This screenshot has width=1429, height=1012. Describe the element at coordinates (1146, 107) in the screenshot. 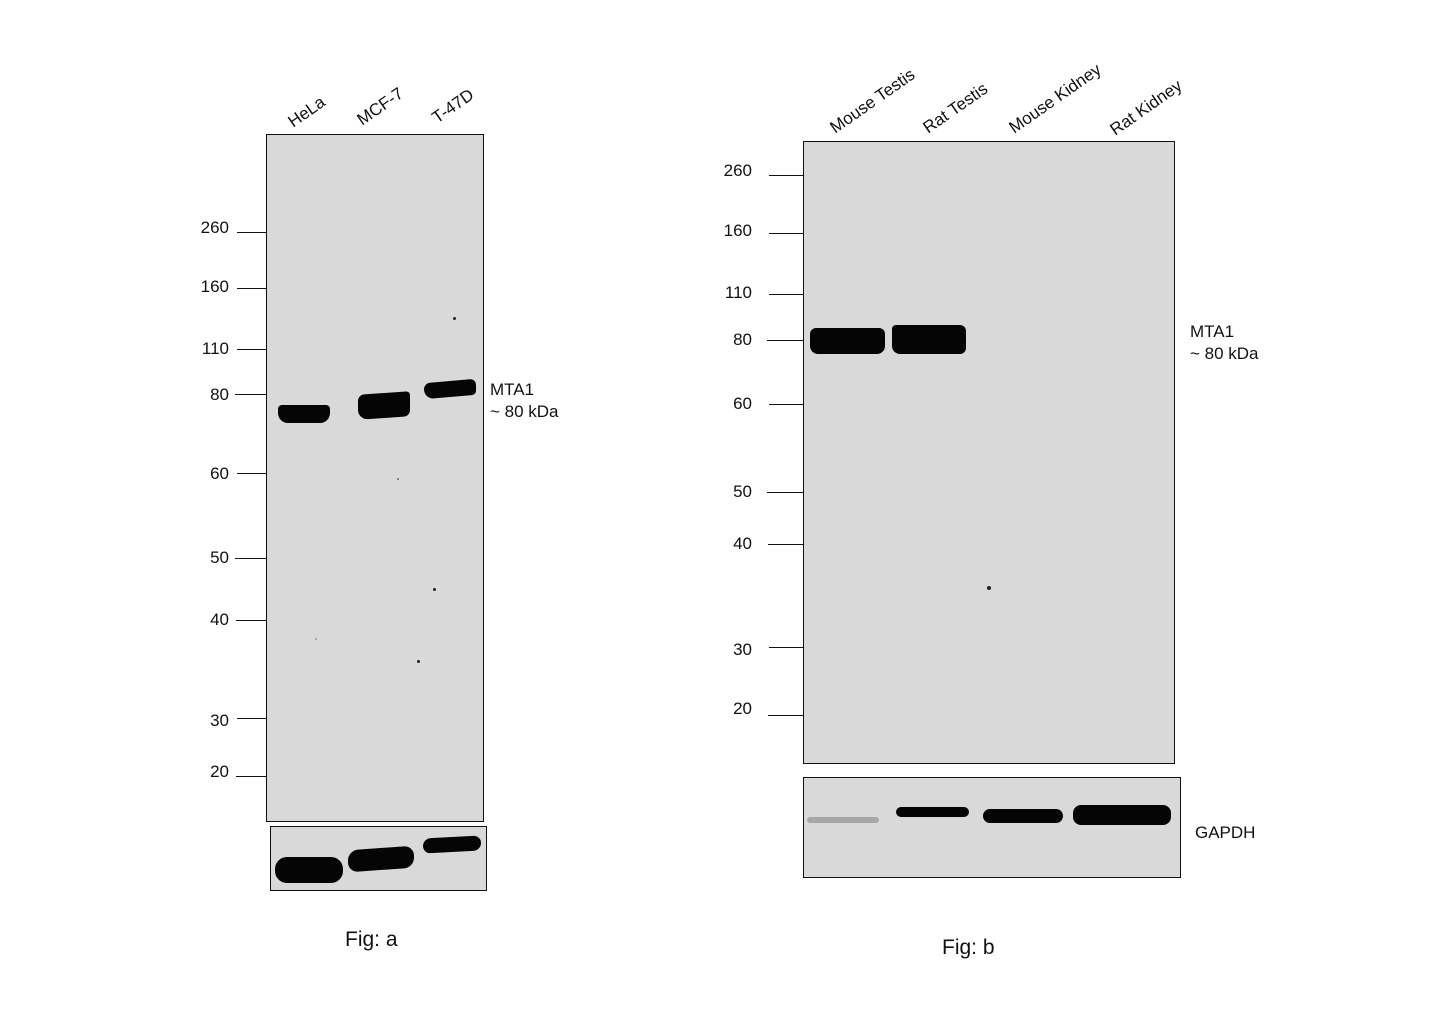

I see `lane-label-rat-kidney: Rat Kidney` at that location.